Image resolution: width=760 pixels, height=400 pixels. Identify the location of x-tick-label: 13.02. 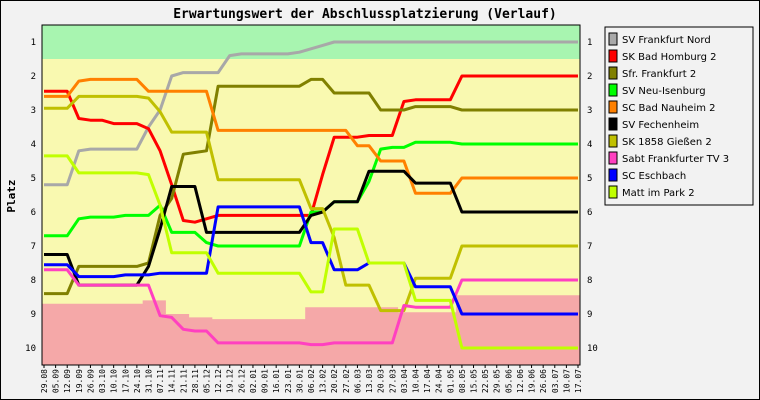
(323, 381).